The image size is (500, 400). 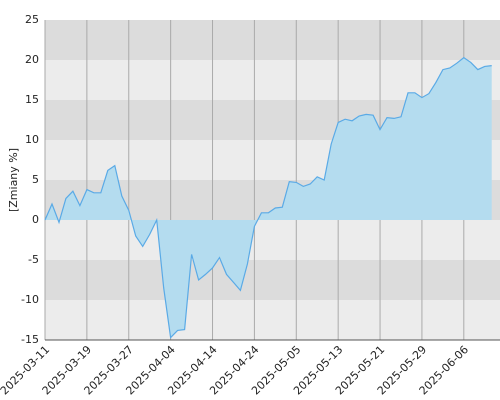 What do you see at coordinates (13, 180) in the screenshot?
I see `y-axis-label: [Zmiany %]` at bounding box center [13, 180].